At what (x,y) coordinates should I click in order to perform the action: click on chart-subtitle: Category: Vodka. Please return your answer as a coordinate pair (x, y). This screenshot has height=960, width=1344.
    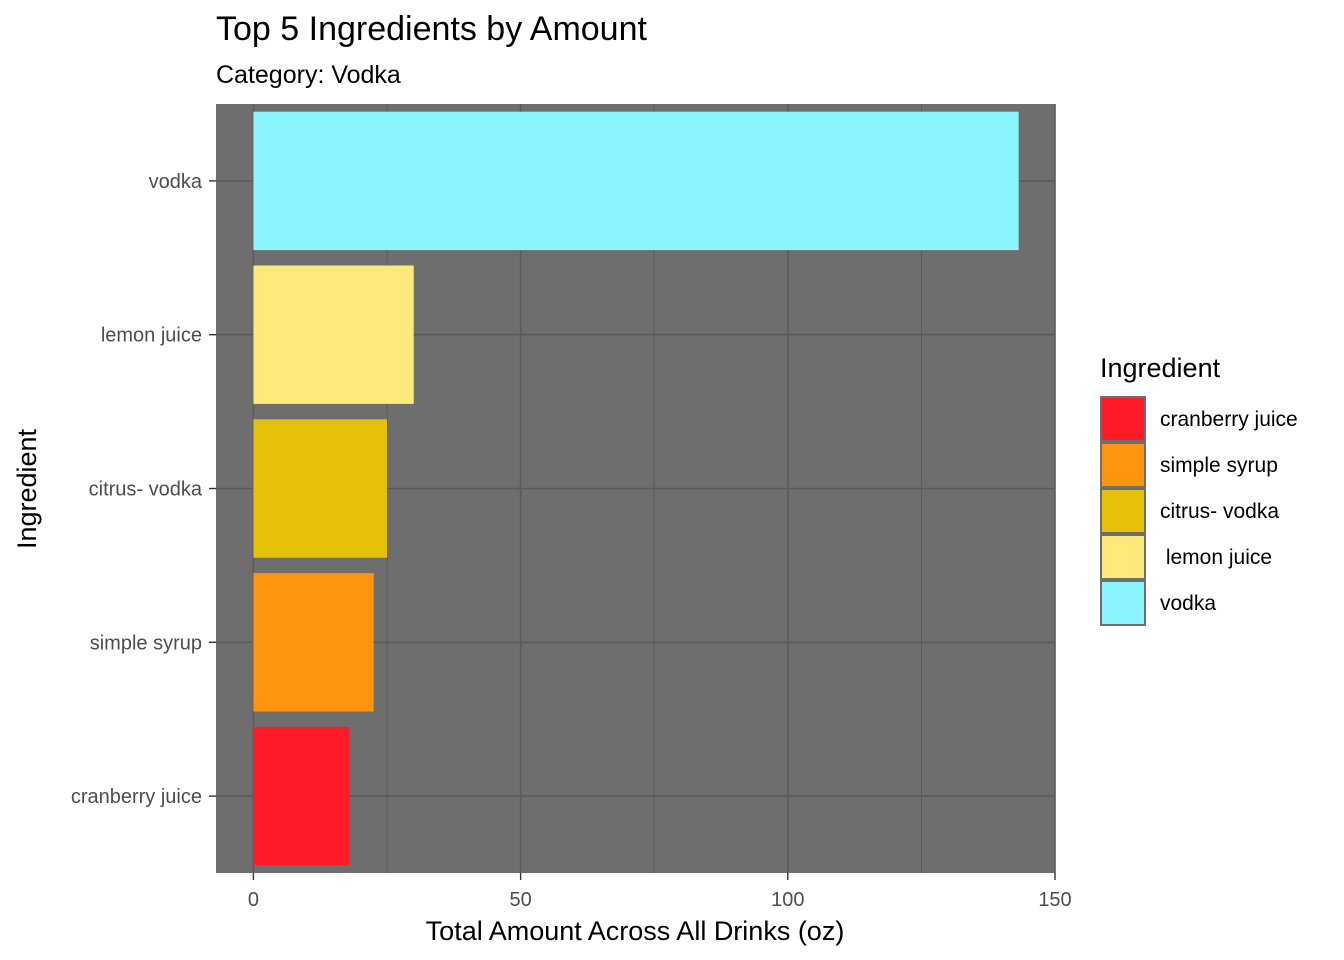
    Looking at the image, I should click on (308, 75).